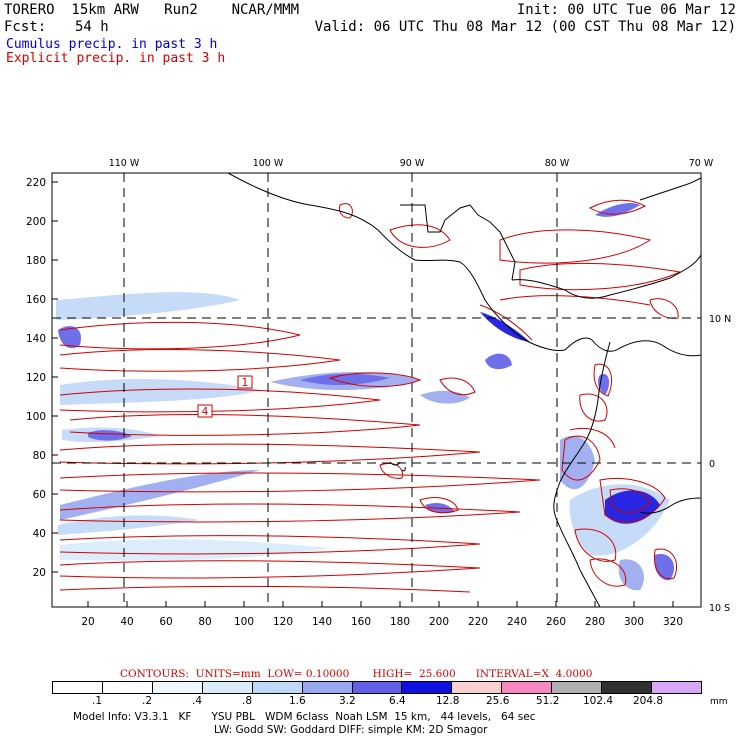 The height and width of the screenshot is (740, 740). Describe the element at coordinates (701, 163) in the screenshot. I see `lon-label: 70 W` at that location.